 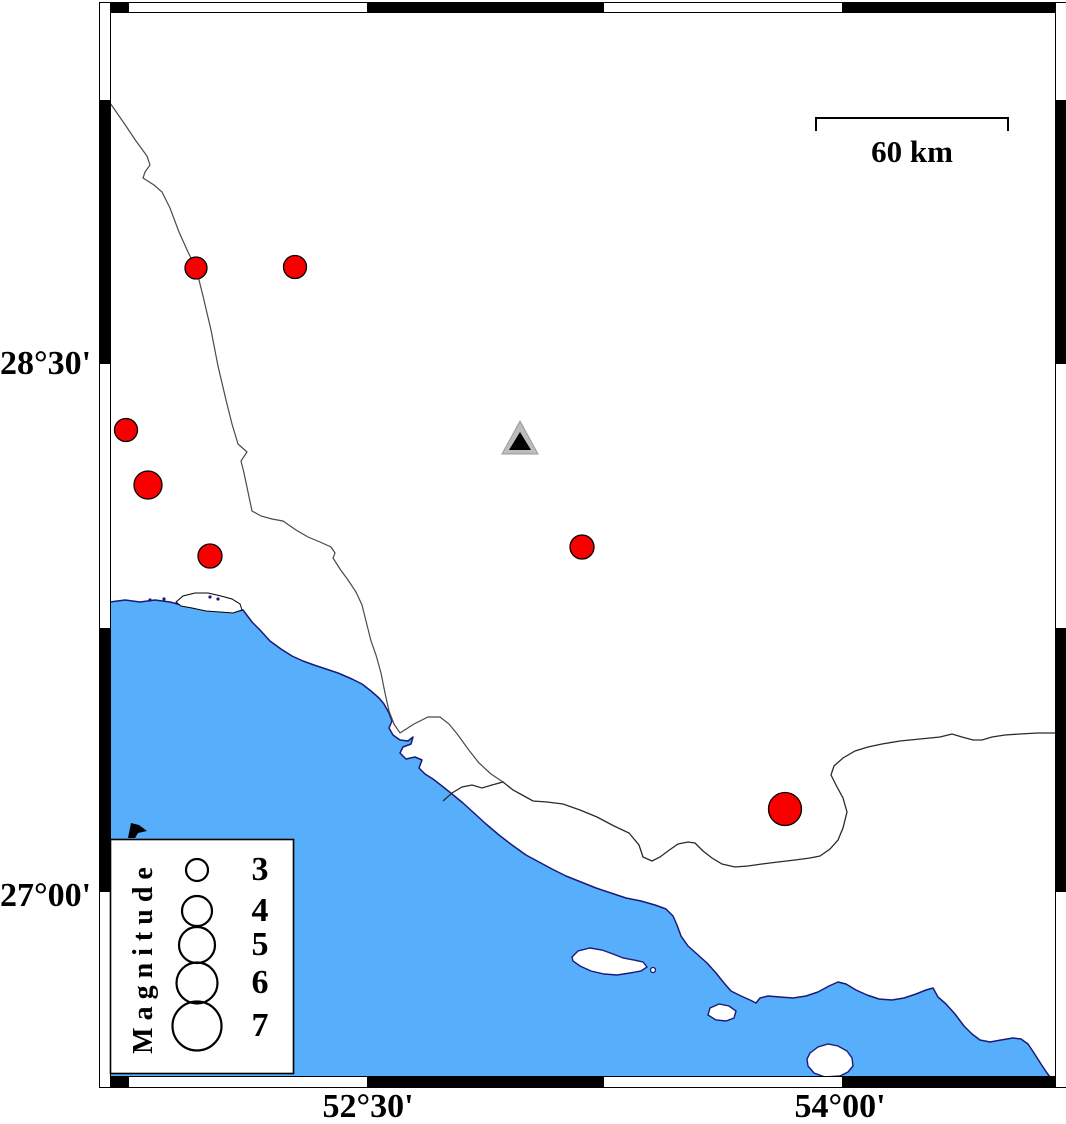 I want to click on lat-tick-label-2700: 27°00', so click(x=46, y=895).